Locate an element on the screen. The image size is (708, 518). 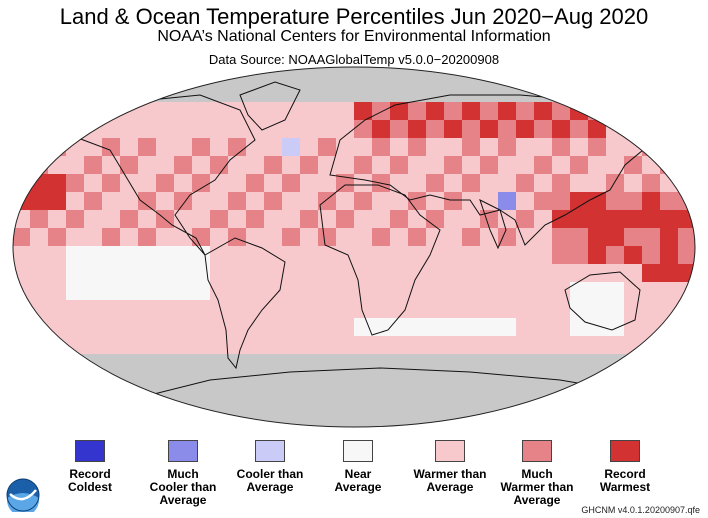
greenland-outline is located at coordinates (270, 106).